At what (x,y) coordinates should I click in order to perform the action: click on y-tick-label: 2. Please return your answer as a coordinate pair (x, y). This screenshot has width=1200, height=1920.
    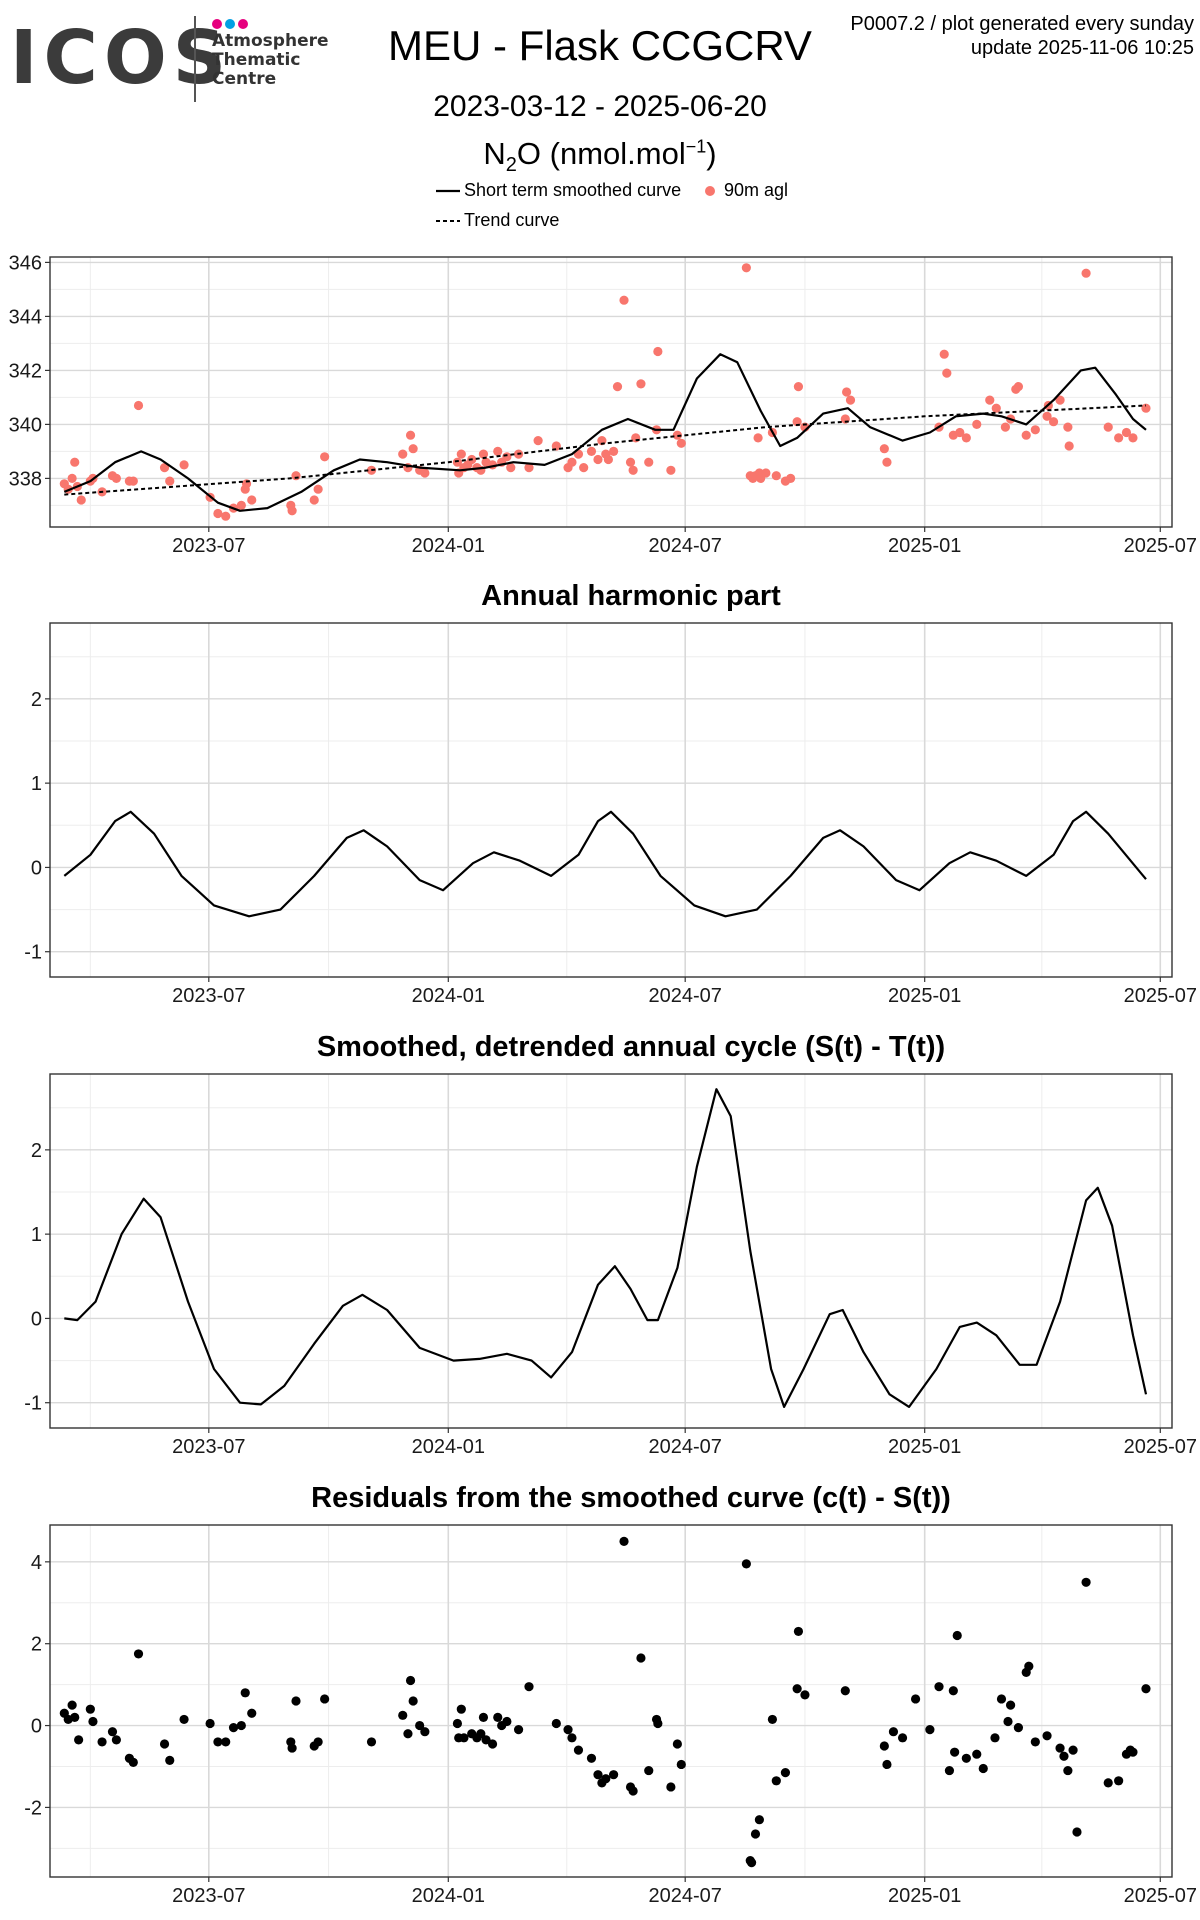
    Looking at the image, I should click on (36, 1645).